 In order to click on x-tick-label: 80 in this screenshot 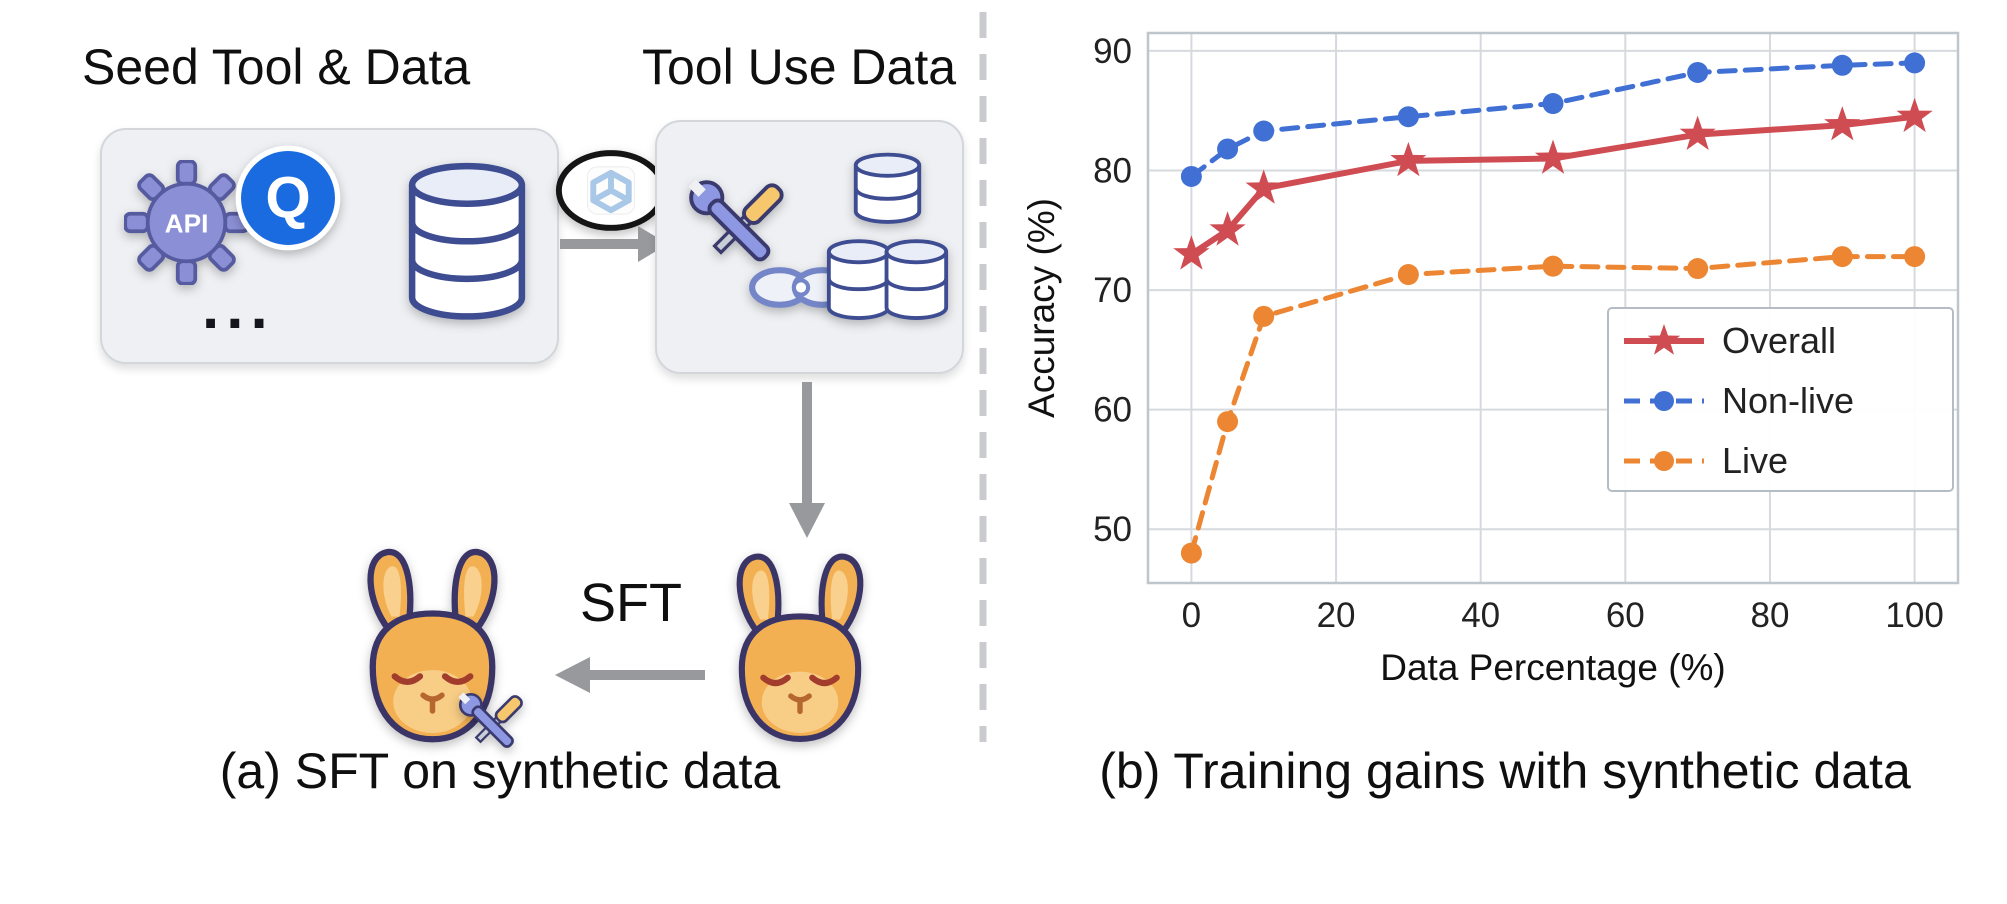, I will do `click(1769, 615)`.